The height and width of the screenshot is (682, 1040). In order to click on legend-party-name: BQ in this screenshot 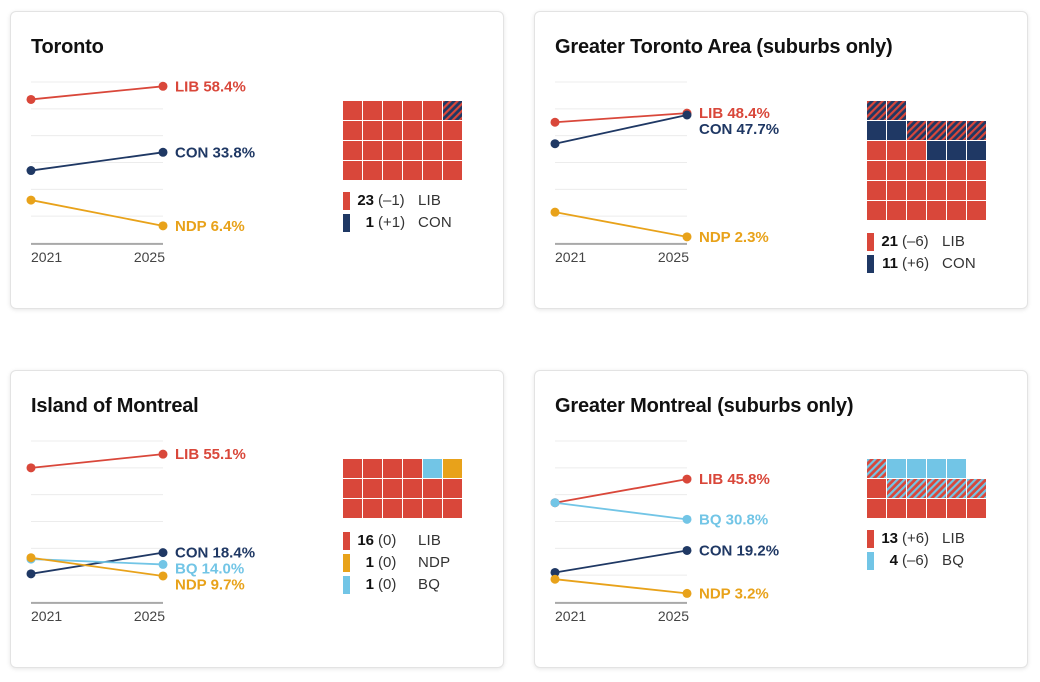, I will do `click(429, 584)`.